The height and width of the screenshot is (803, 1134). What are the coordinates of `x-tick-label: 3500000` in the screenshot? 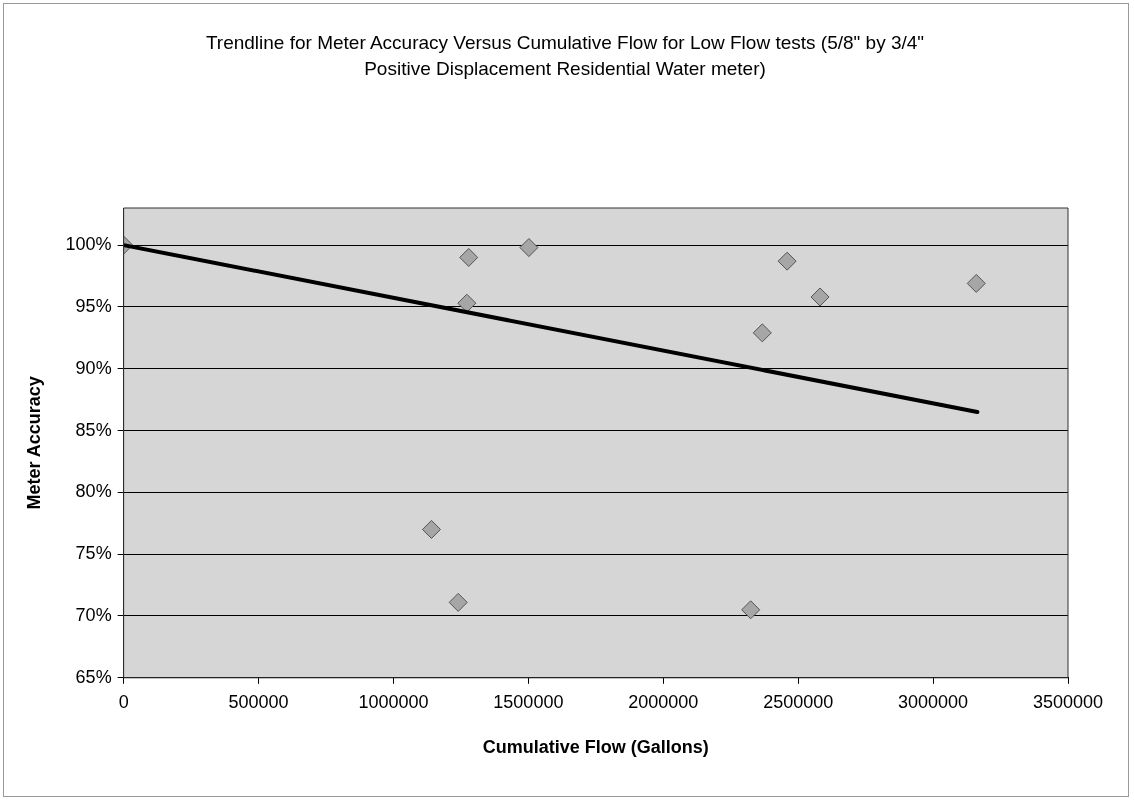 It's located at (1068, 701).